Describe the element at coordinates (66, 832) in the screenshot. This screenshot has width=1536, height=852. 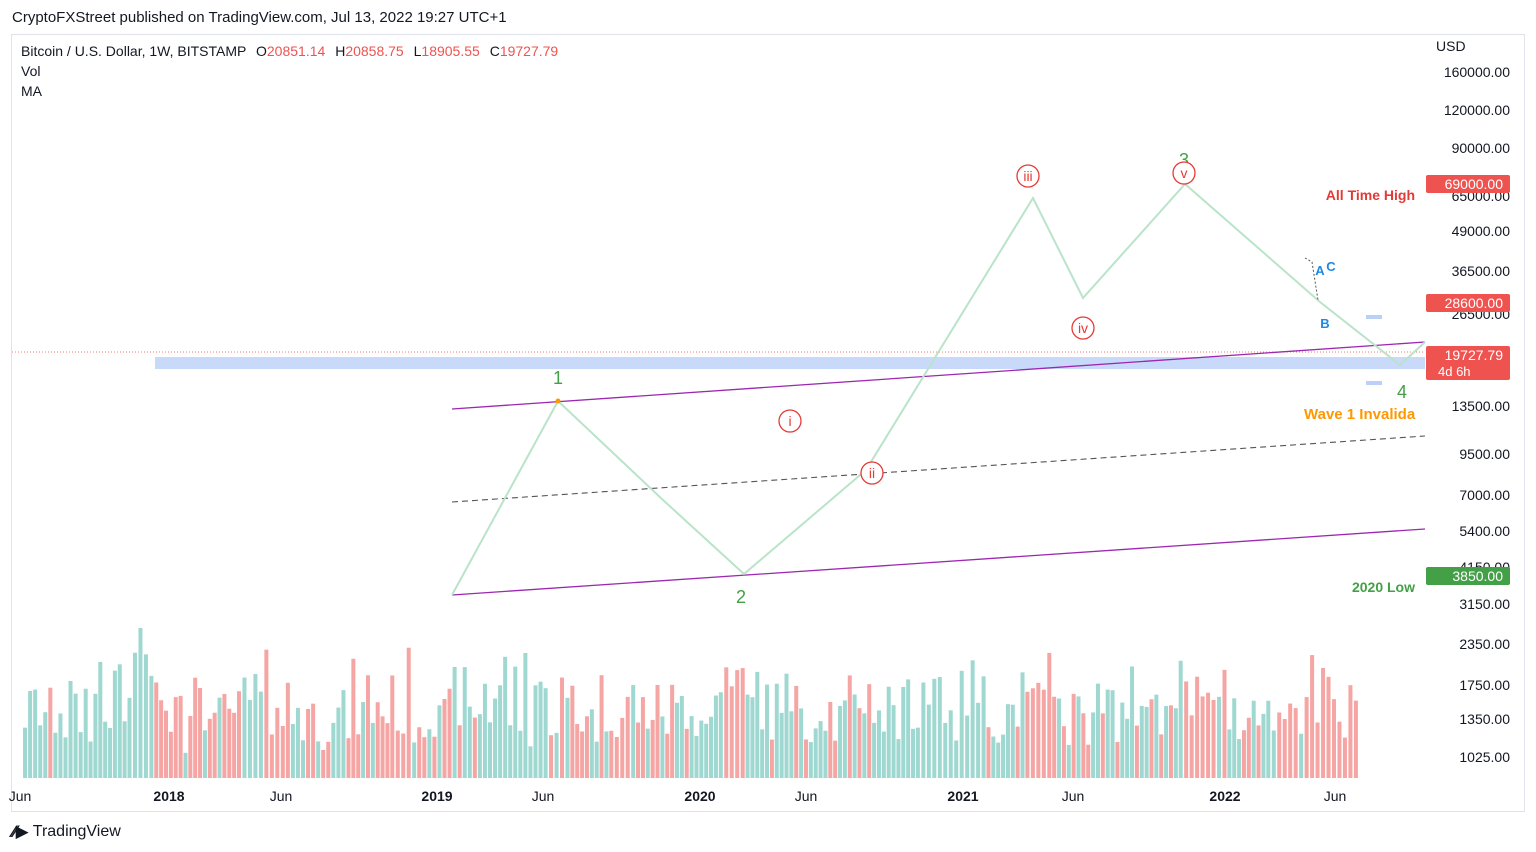
I see `tradingview-logo: ⁄⁄▶ TradingView` at that location.